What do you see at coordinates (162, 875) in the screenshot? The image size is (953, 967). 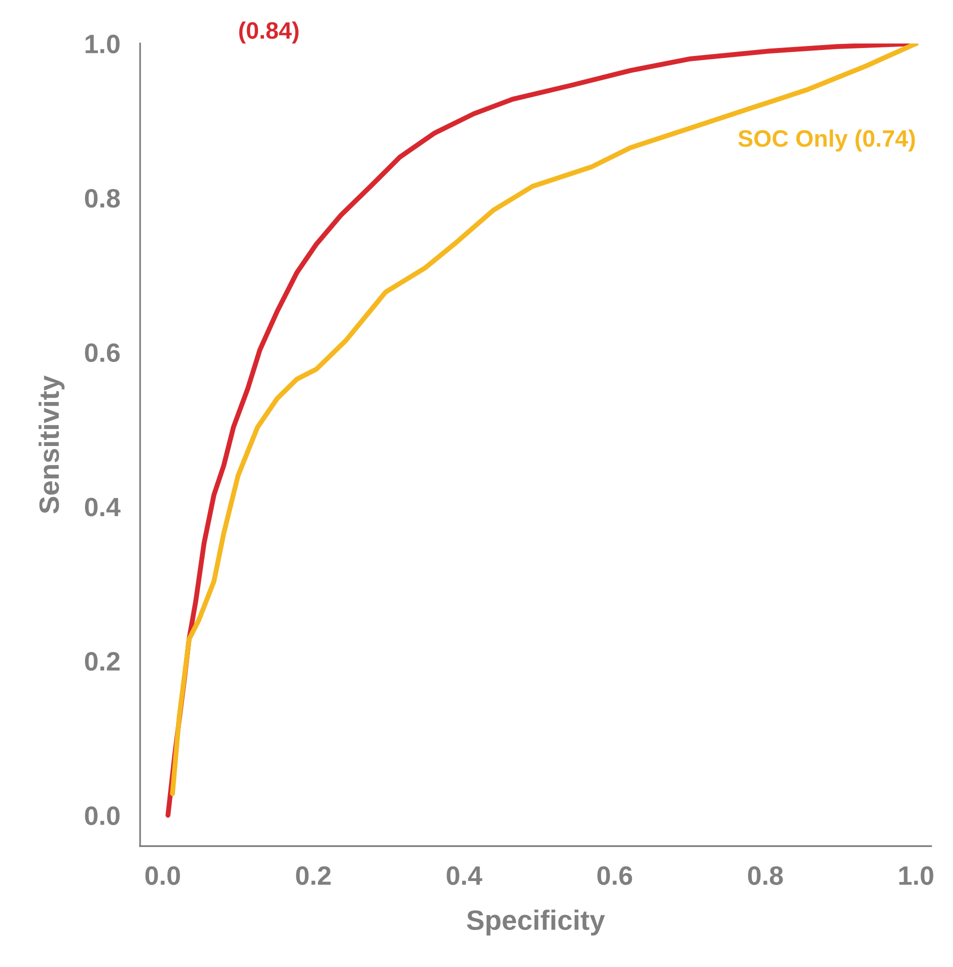 I see `x-tick-label: 0.0` at bounding box center [162, 875].